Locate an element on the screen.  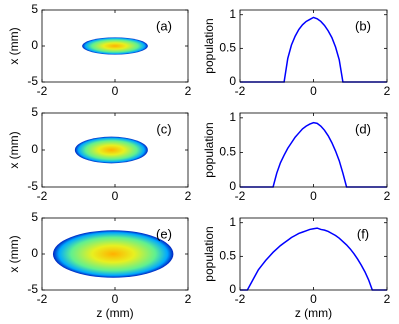
population-line is located at coordinates (313, 259).